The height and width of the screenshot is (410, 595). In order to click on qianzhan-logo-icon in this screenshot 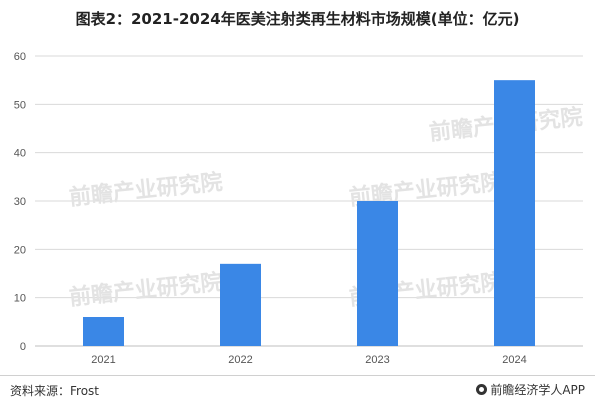, I will do `click(482, 389)`.